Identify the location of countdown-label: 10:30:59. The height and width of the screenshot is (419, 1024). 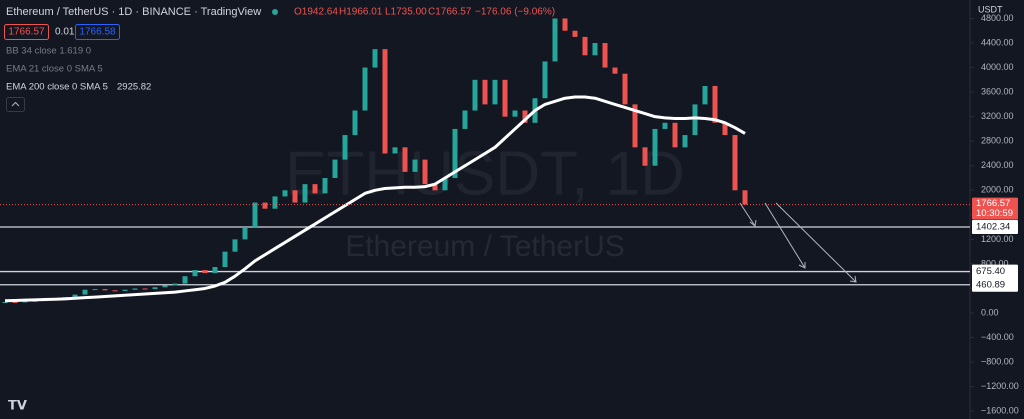
(994, 213).